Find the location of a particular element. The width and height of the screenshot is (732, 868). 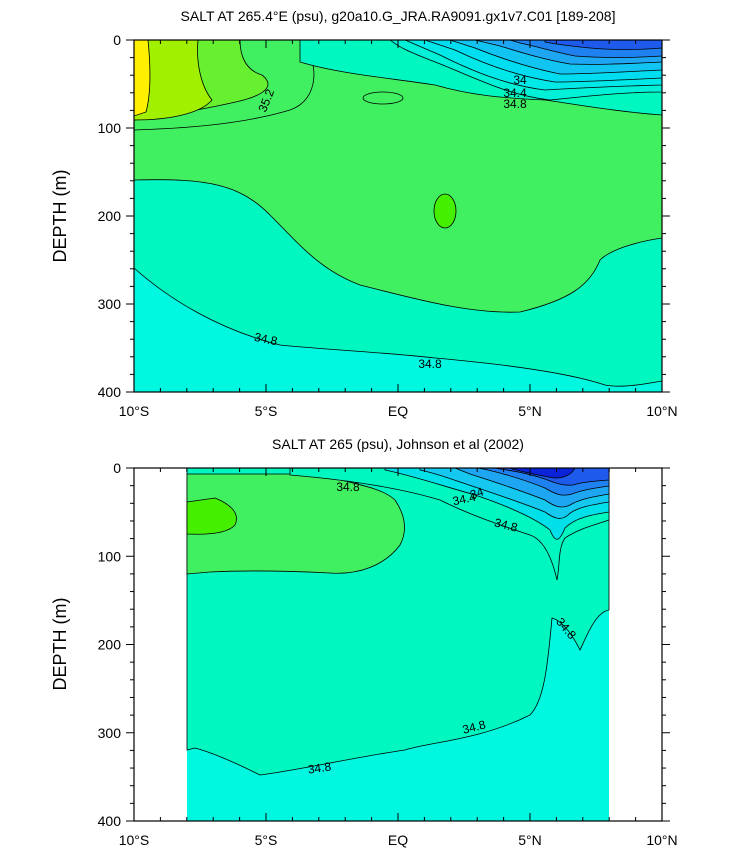

blob-shallow is located at coordinates (383, 98).